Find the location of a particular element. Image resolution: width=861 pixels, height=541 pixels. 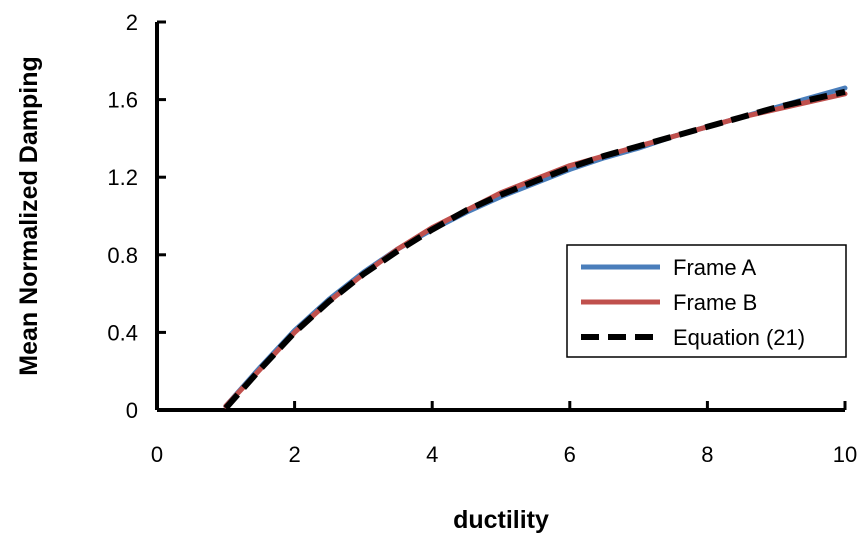

y-tick-label: 0.8 is located at coordinates (122, 255).